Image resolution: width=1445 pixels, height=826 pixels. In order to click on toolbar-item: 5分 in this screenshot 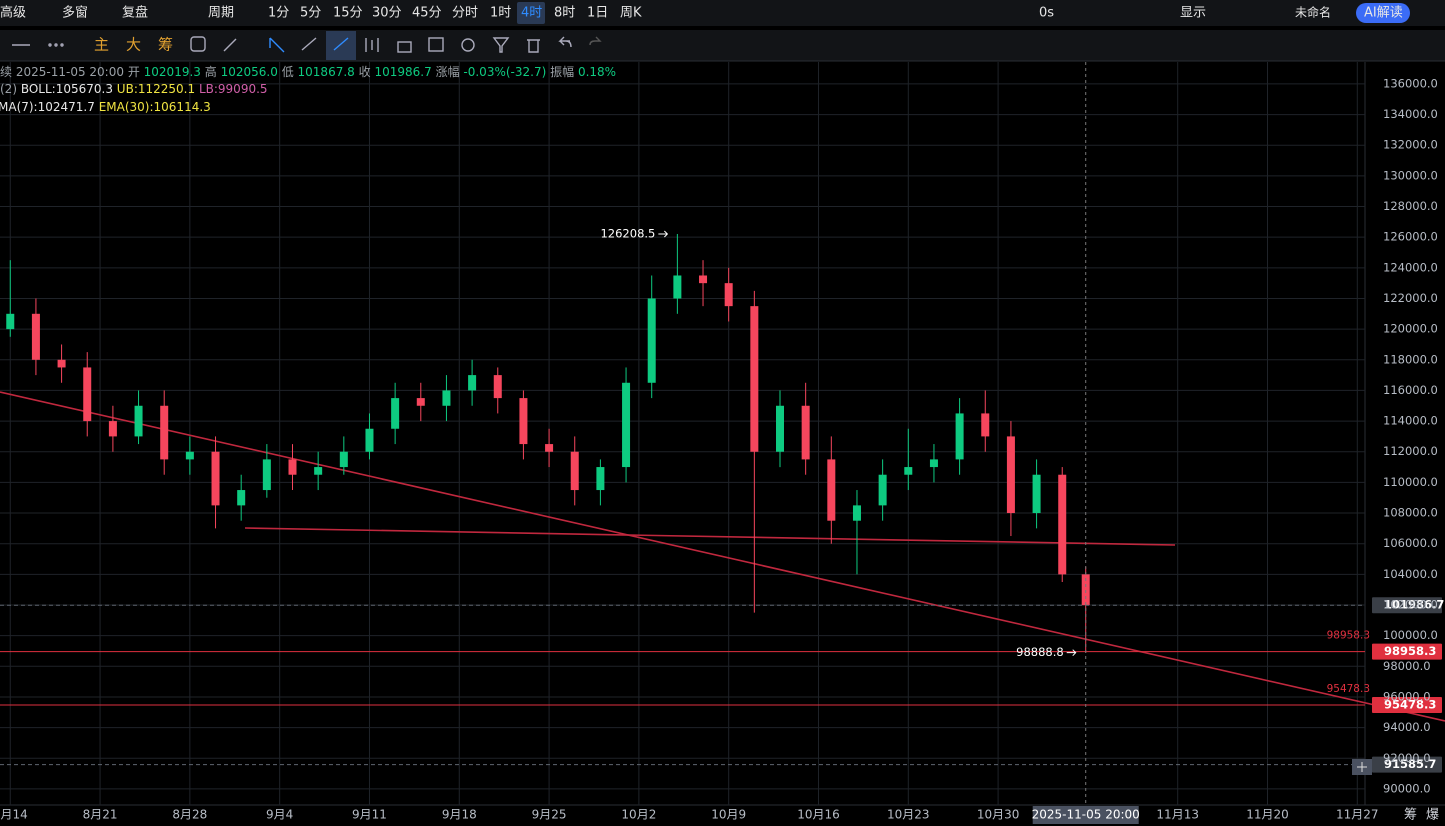, I will do `click(310, 13)`.